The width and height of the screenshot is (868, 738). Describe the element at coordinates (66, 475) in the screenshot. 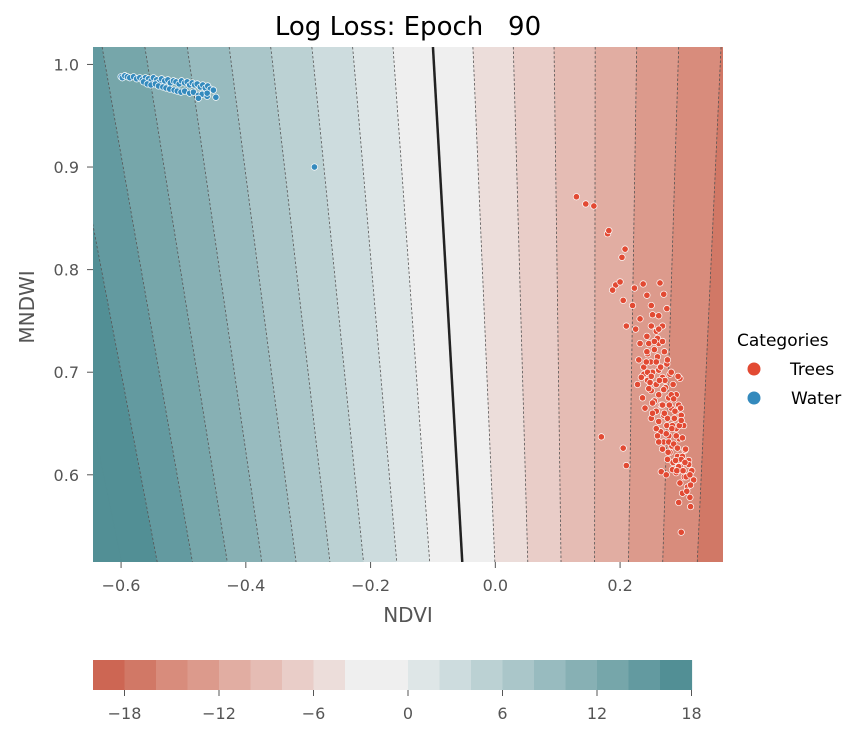

I see `y-tick-label: 0.6` at that location.